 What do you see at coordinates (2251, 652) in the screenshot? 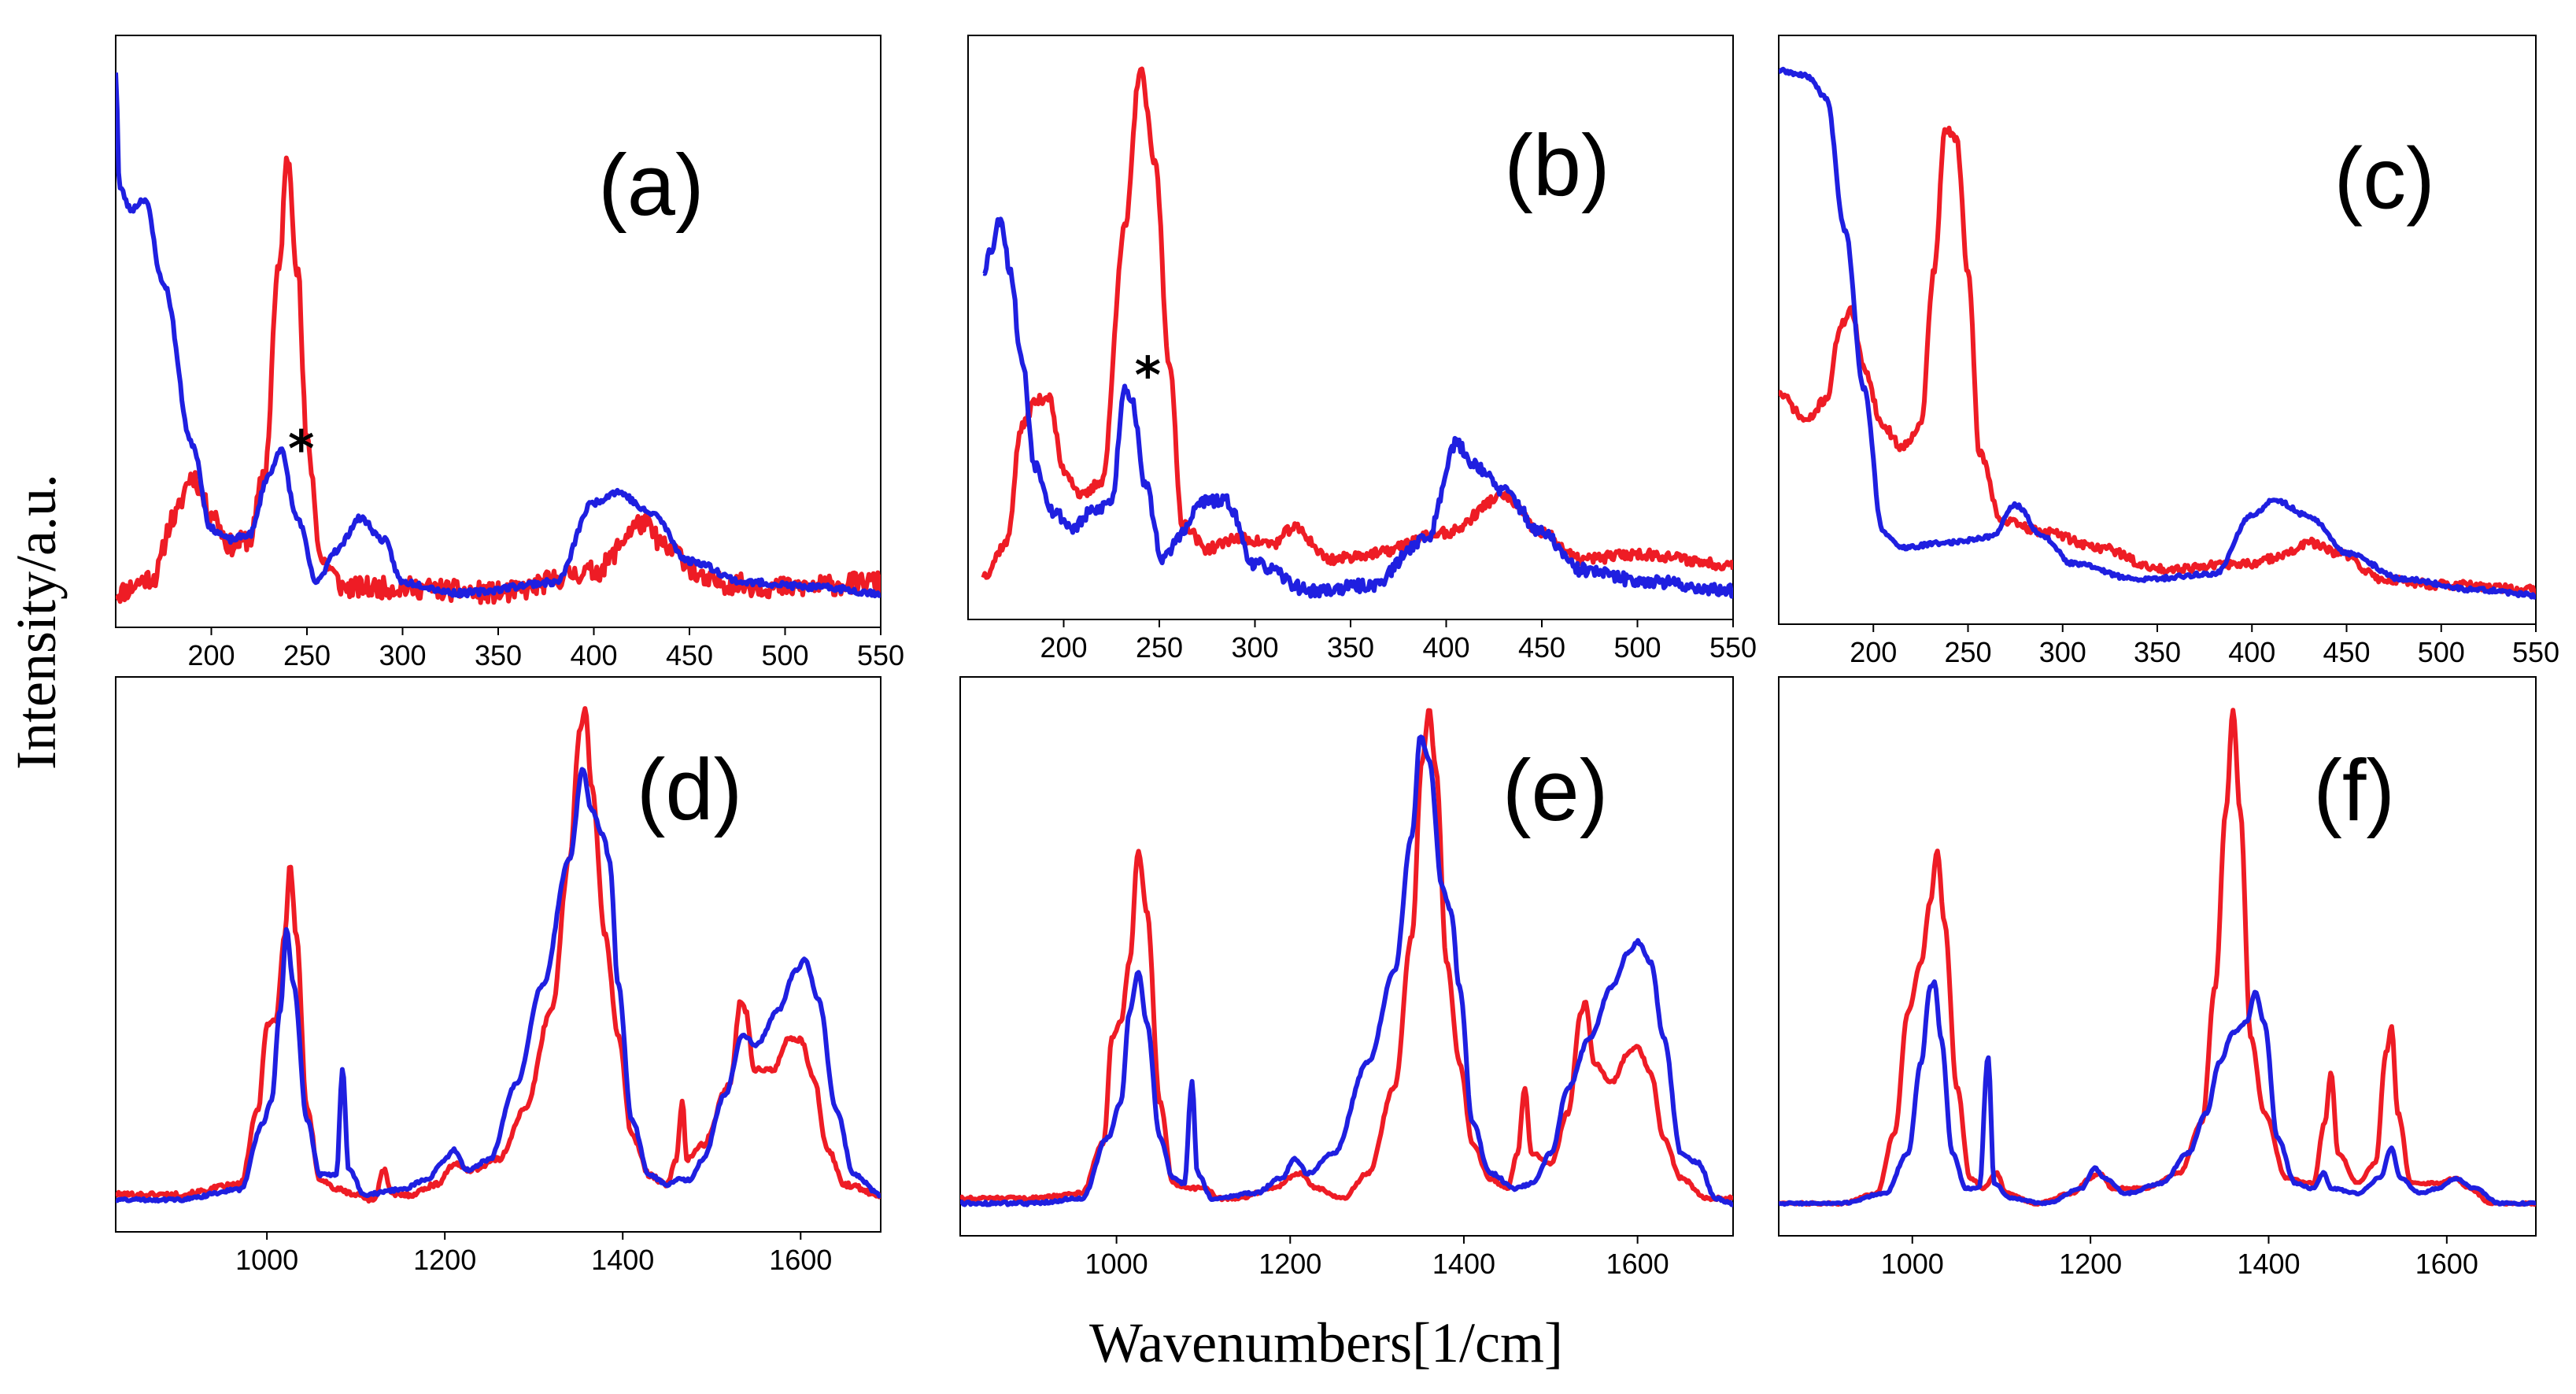
I see `x-tick-label-c: 400` at bounding box center [2251, 652].